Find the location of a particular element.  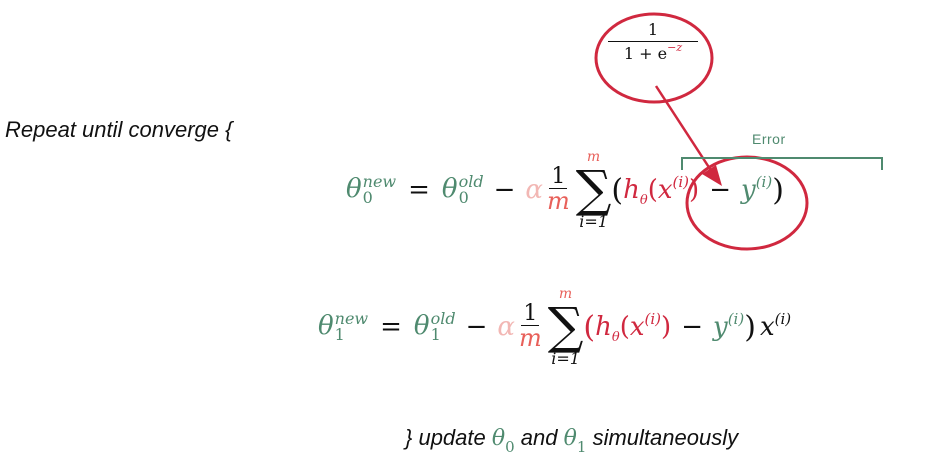

eq1-minus: − is located at coordinates (476, 327).